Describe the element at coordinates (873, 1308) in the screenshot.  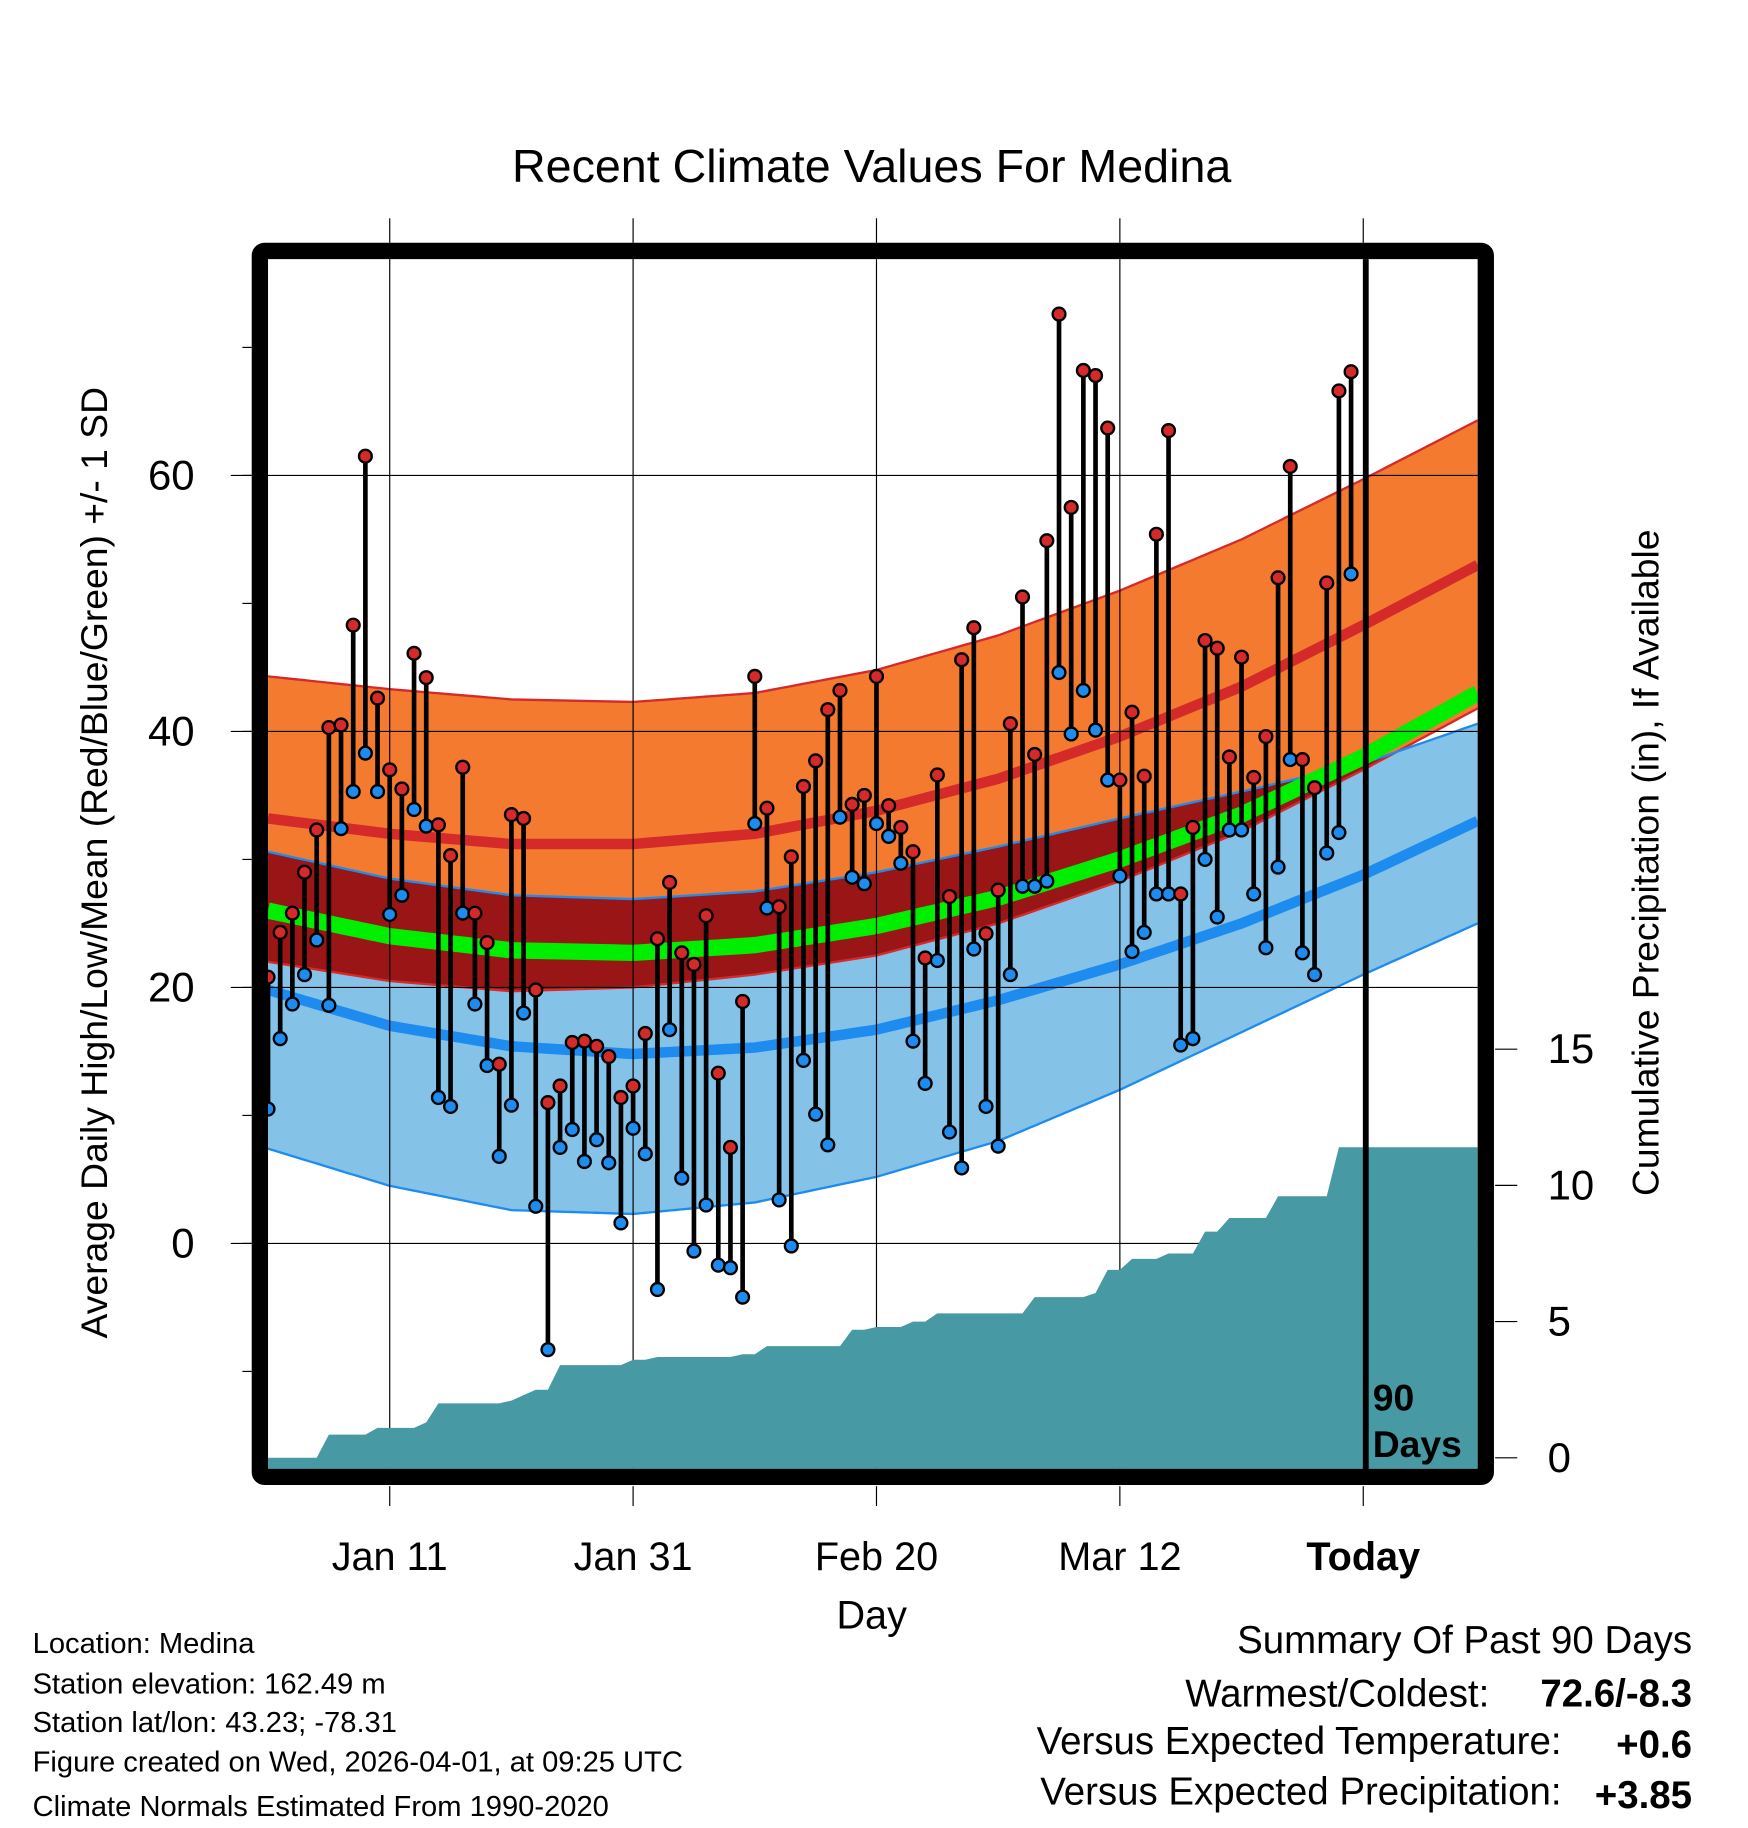
I see `cumulative-precip-area` at that location.